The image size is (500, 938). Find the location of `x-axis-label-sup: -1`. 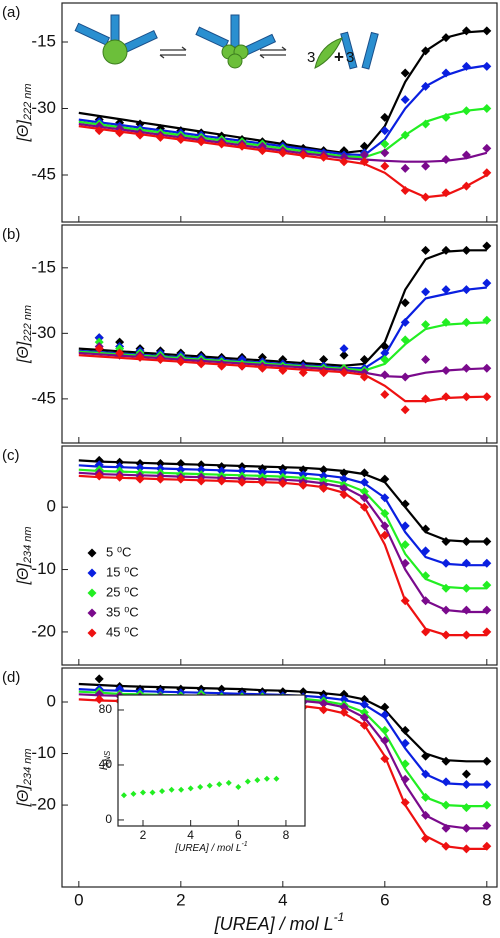

x-axis-label-sup: -1 is located at coordinates (339, 917).